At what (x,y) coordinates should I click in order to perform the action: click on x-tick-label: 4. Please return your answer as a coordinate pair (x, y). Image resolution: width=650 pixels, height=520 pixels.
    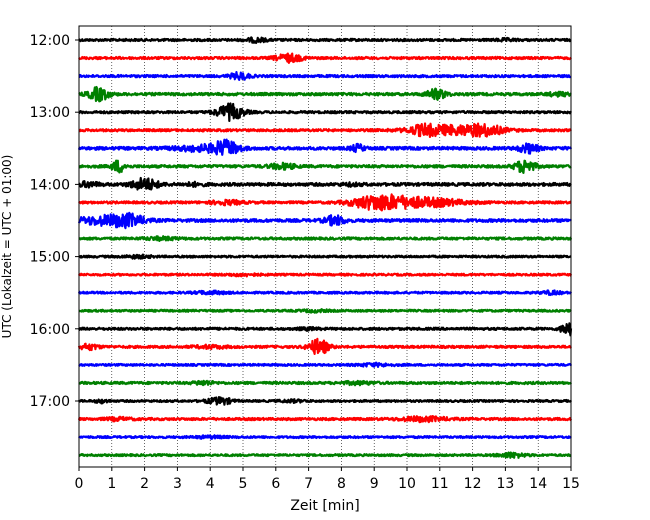
    Looking at the image, I should click on (210, 484).